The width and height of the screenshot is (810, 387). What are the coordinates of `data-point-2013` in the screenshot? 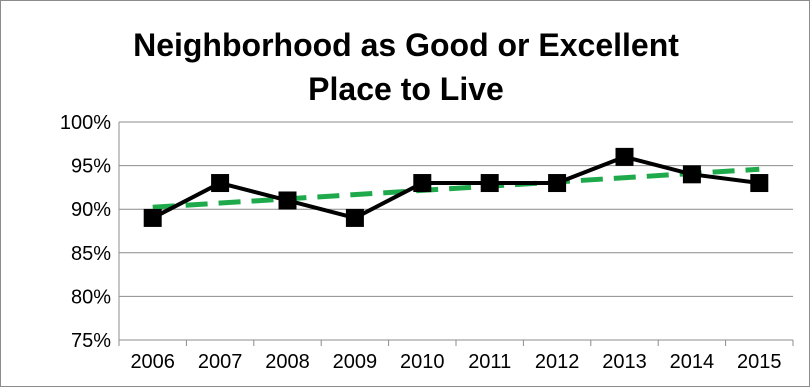 It's located at (624, 156).